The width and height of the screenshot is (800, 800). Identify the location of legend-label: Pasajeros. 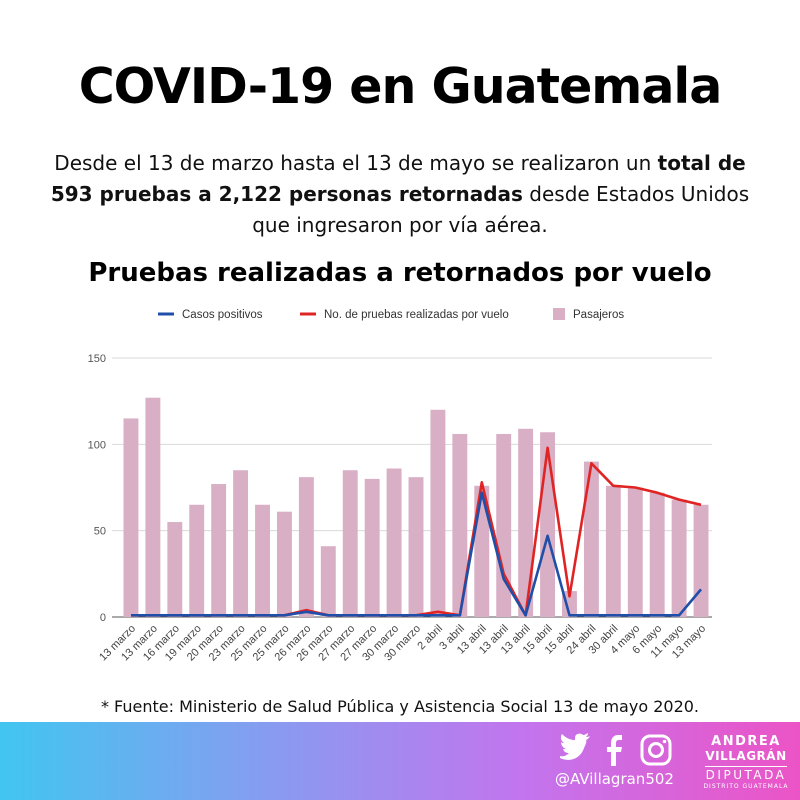
(598, 315).